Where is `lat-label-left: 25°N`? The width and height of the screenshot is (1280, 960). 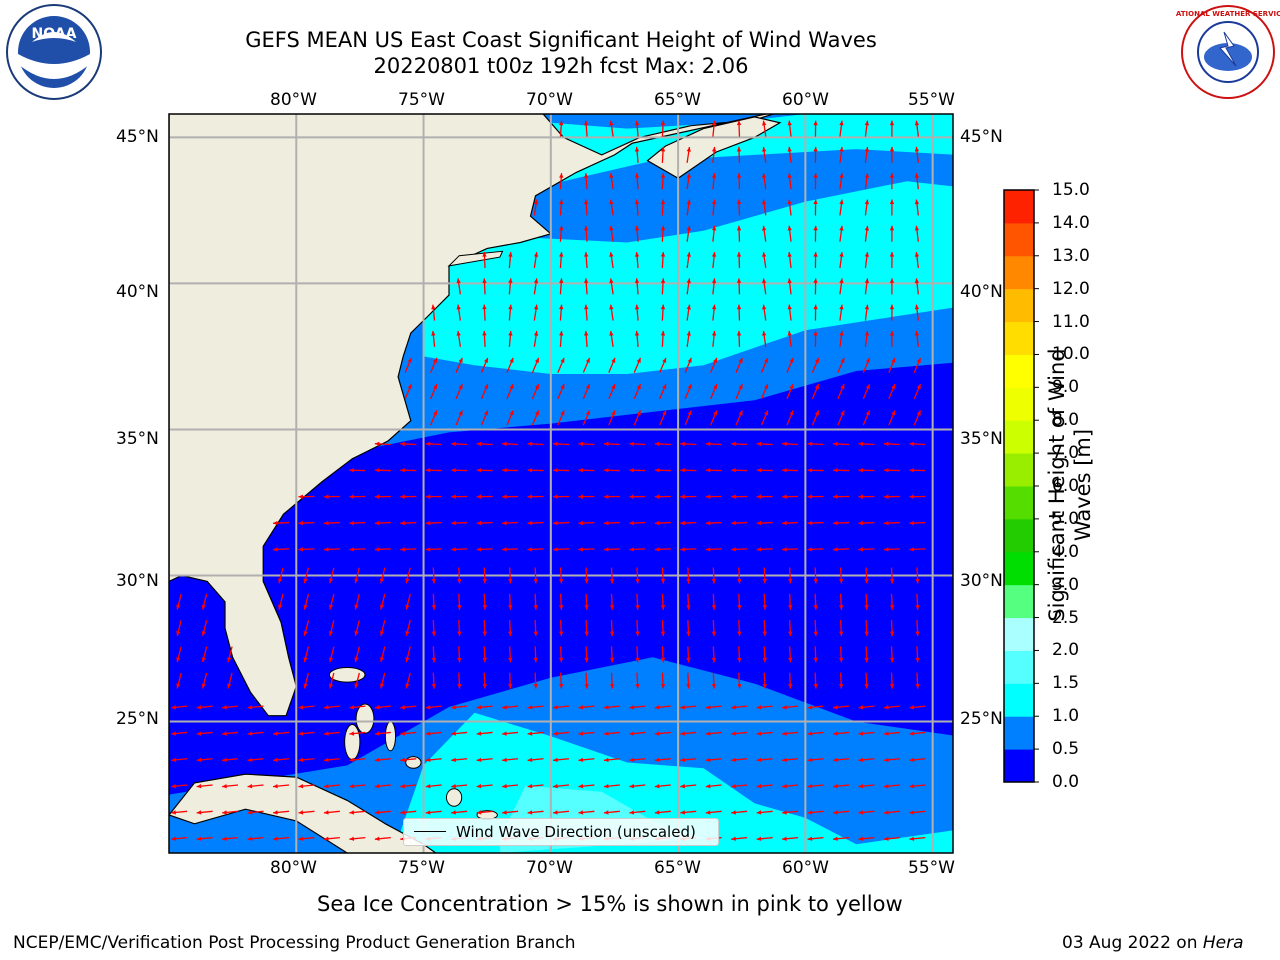 lat-label-left: 25°N is located at coordinates (137, 719).